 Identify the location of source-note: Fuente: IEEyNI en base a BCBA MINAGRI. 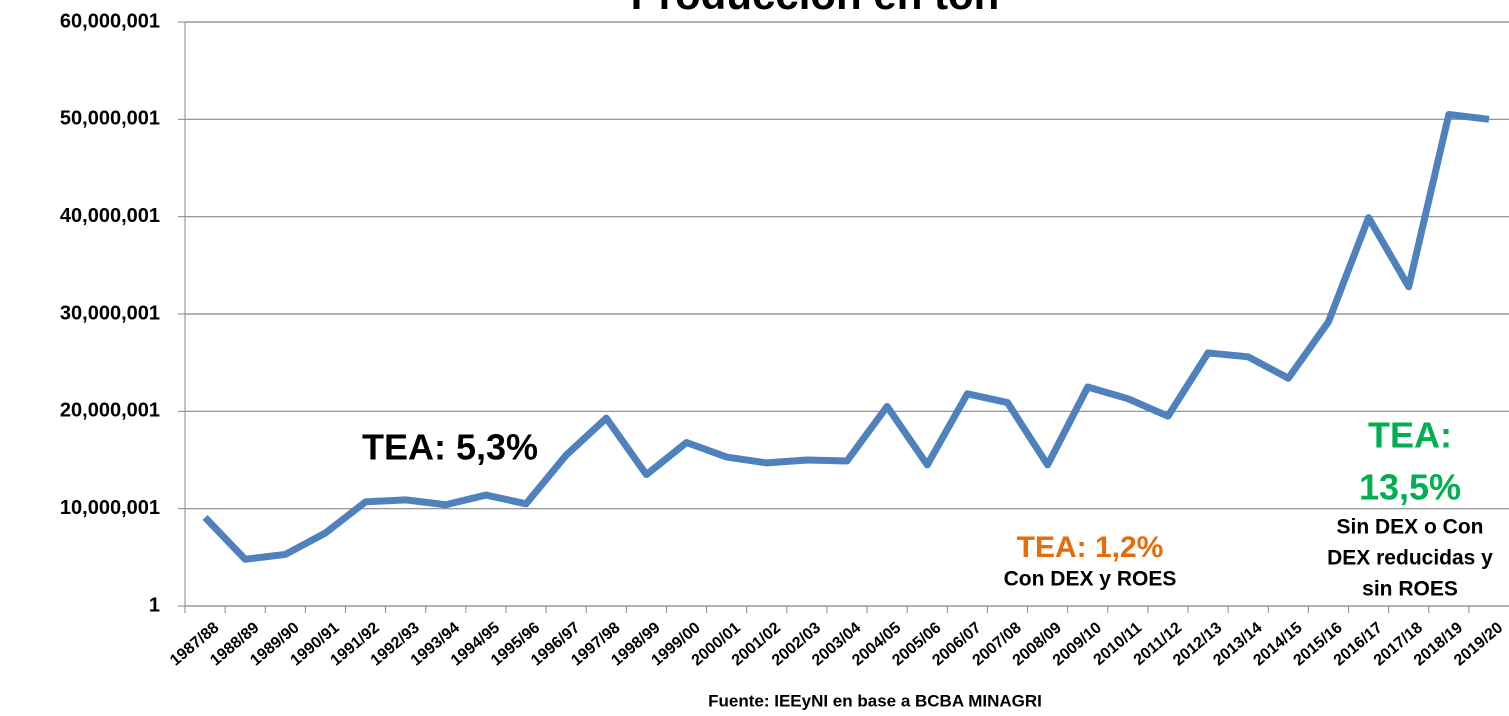
(875, 700).